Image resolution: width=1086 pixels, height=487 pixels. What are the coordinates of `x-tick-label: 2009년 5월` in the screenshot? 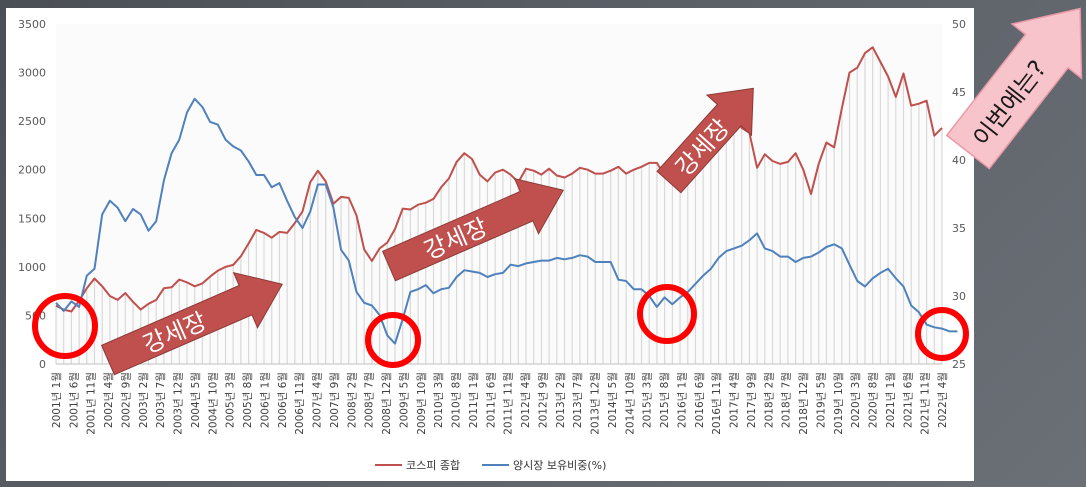 It's located at (404, 400).